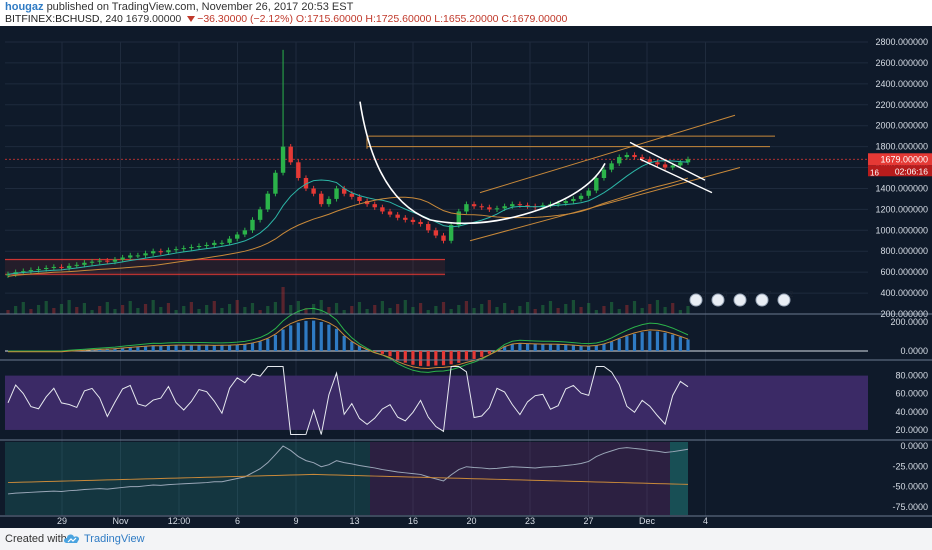 The width and height of the screenshot is (932, 550). I want to click on rsi-band, so click(436, 402).